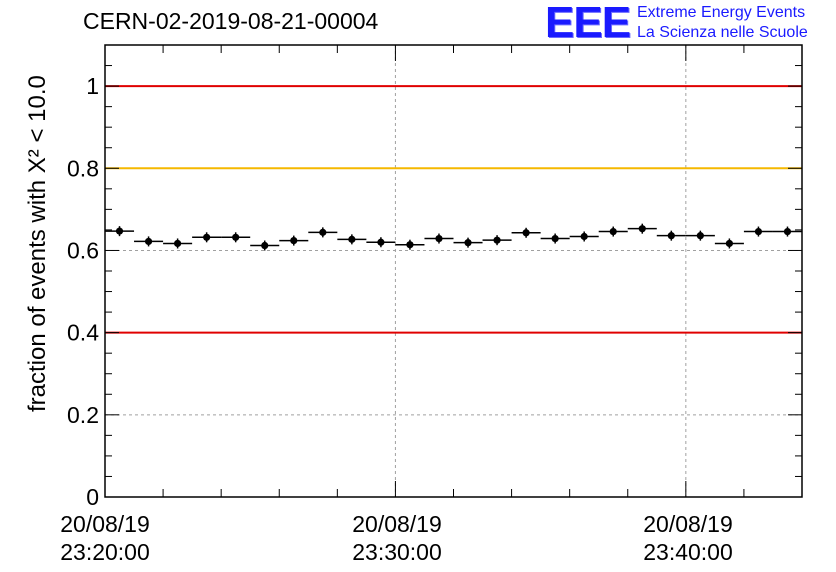 The image size is (836, 572). Describe the element at coordinates (688, 538) in the screenshot. I see `x-tick-label-2: 20/08/19 23:40:00` at that location.